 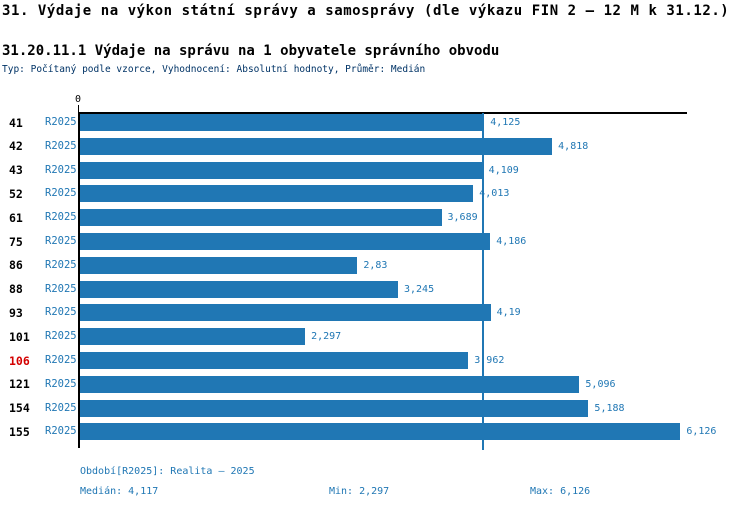 What do you see at coordinates (16, 241) in the screenshot?
I see `row-category-label: 75` at bounding box center [16, 241].